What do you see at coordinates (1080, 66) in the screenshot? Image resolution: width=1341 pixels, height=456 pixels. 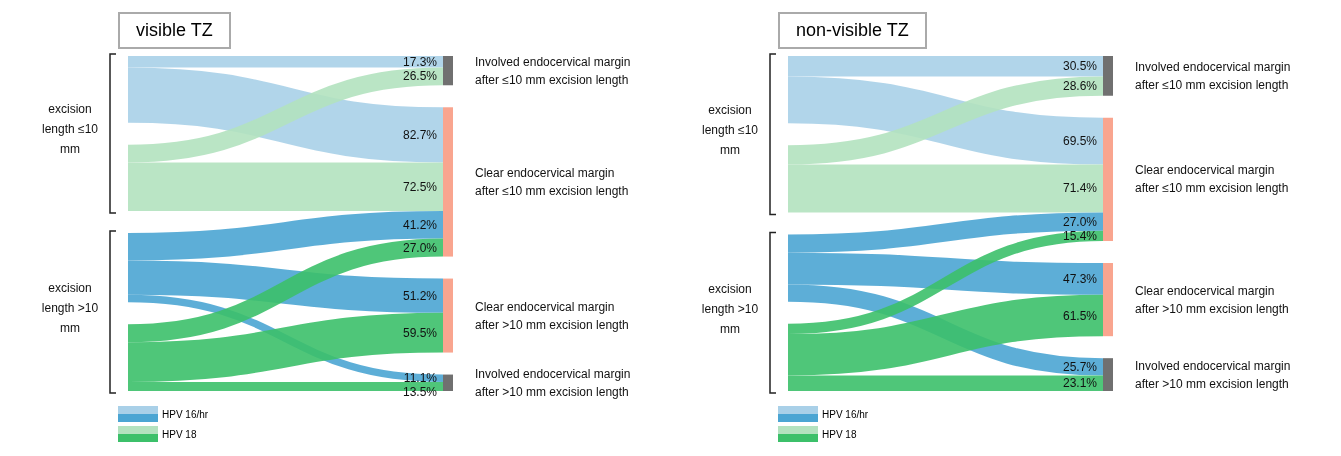 I see `data-label: 30.5%` at bounding box center [1080, 66].